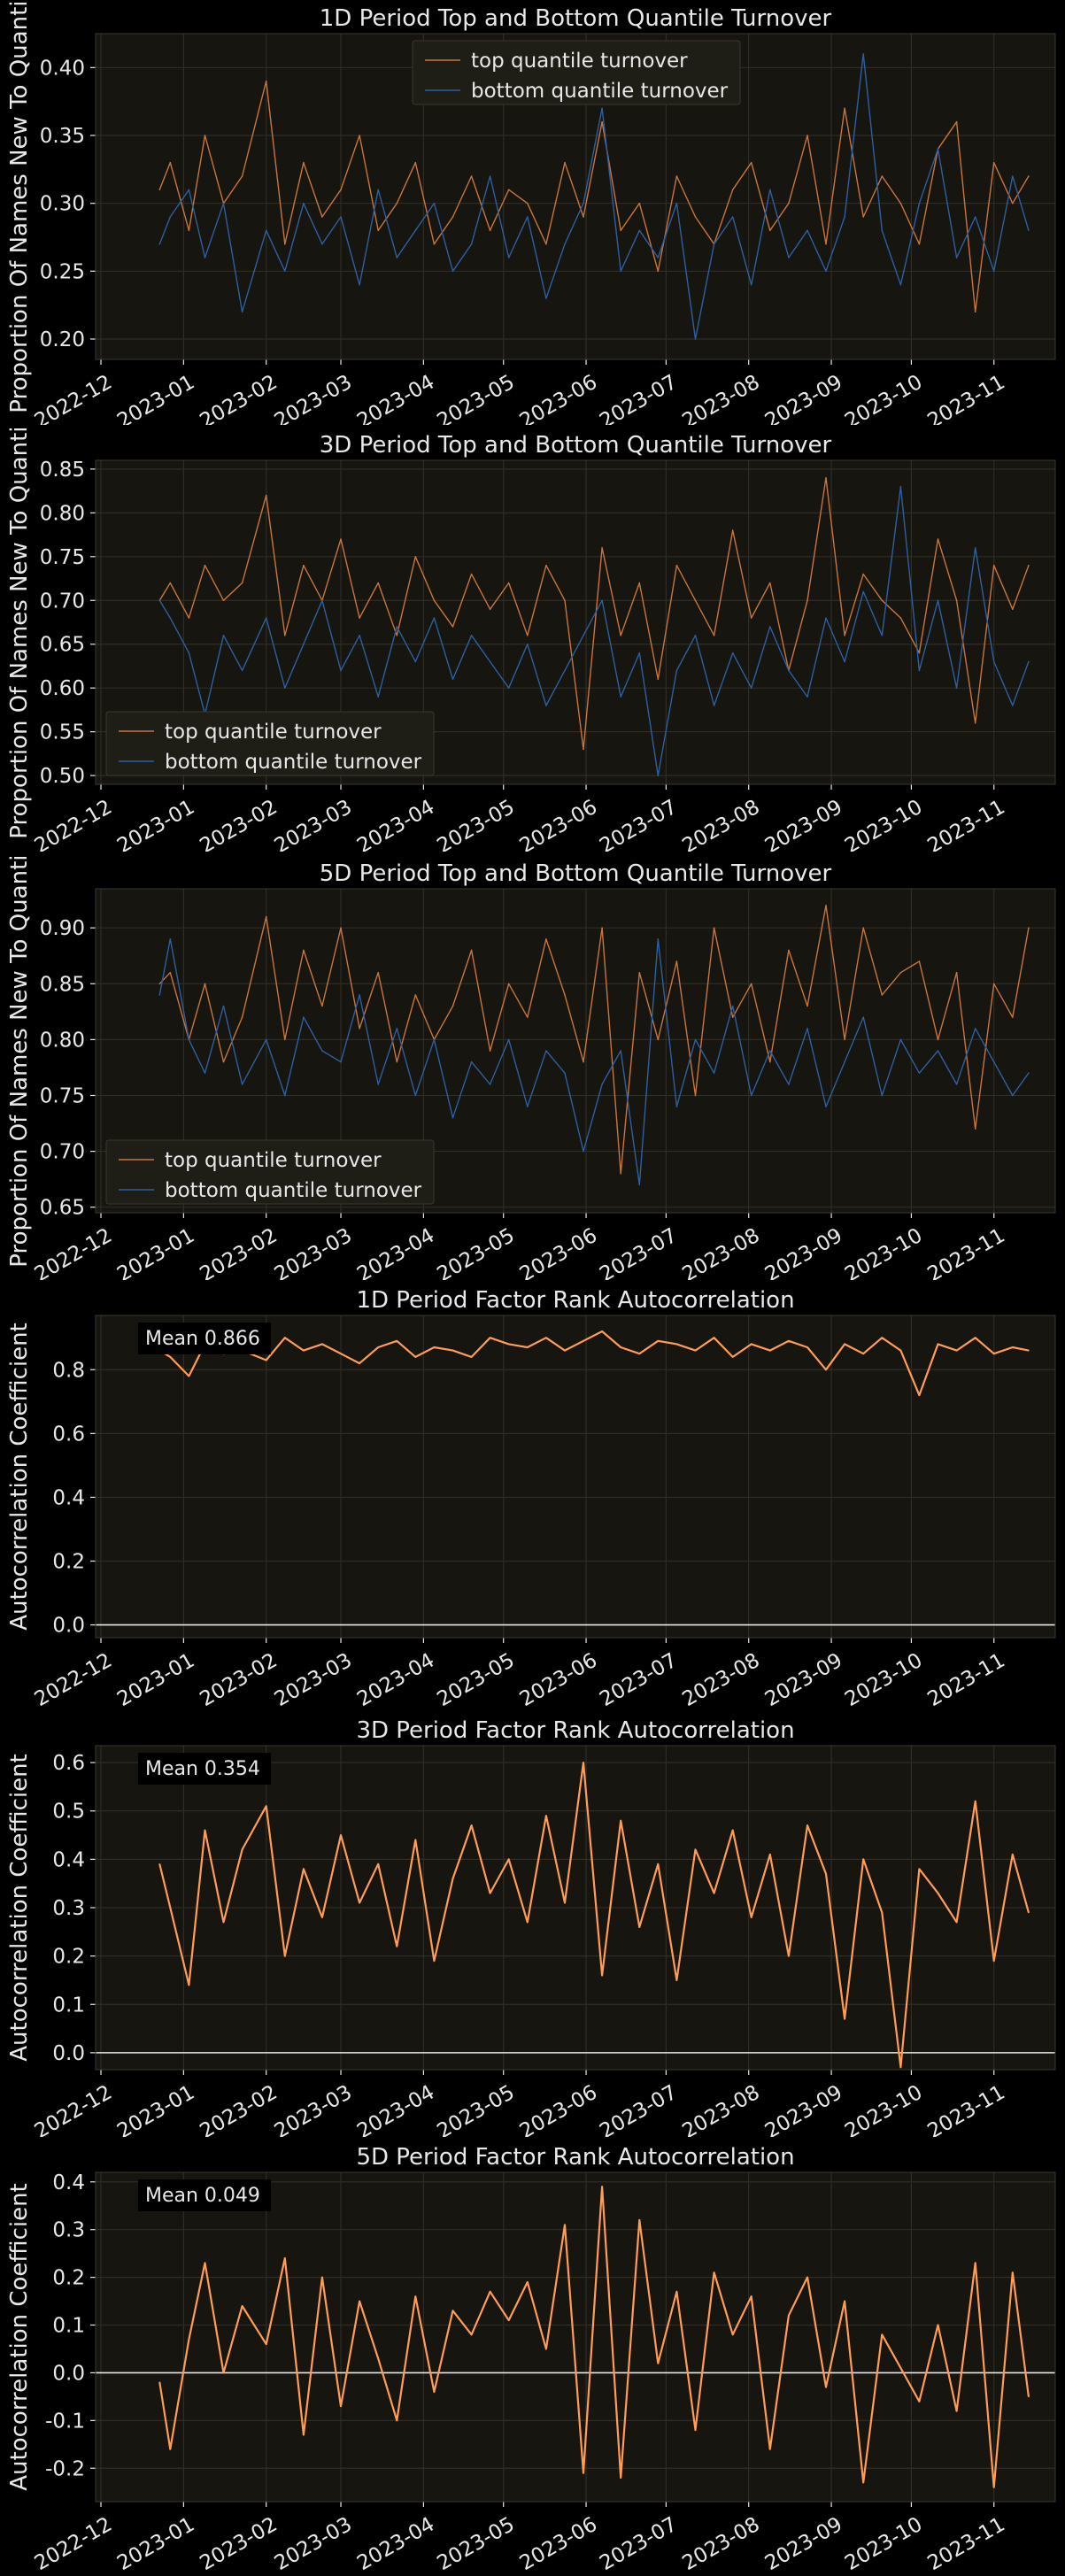 The image size is (1065, 2576). Describe the element at coordinates (69, 2230) in the screenshot. I see `y-tick-label: 0.3` at that location.